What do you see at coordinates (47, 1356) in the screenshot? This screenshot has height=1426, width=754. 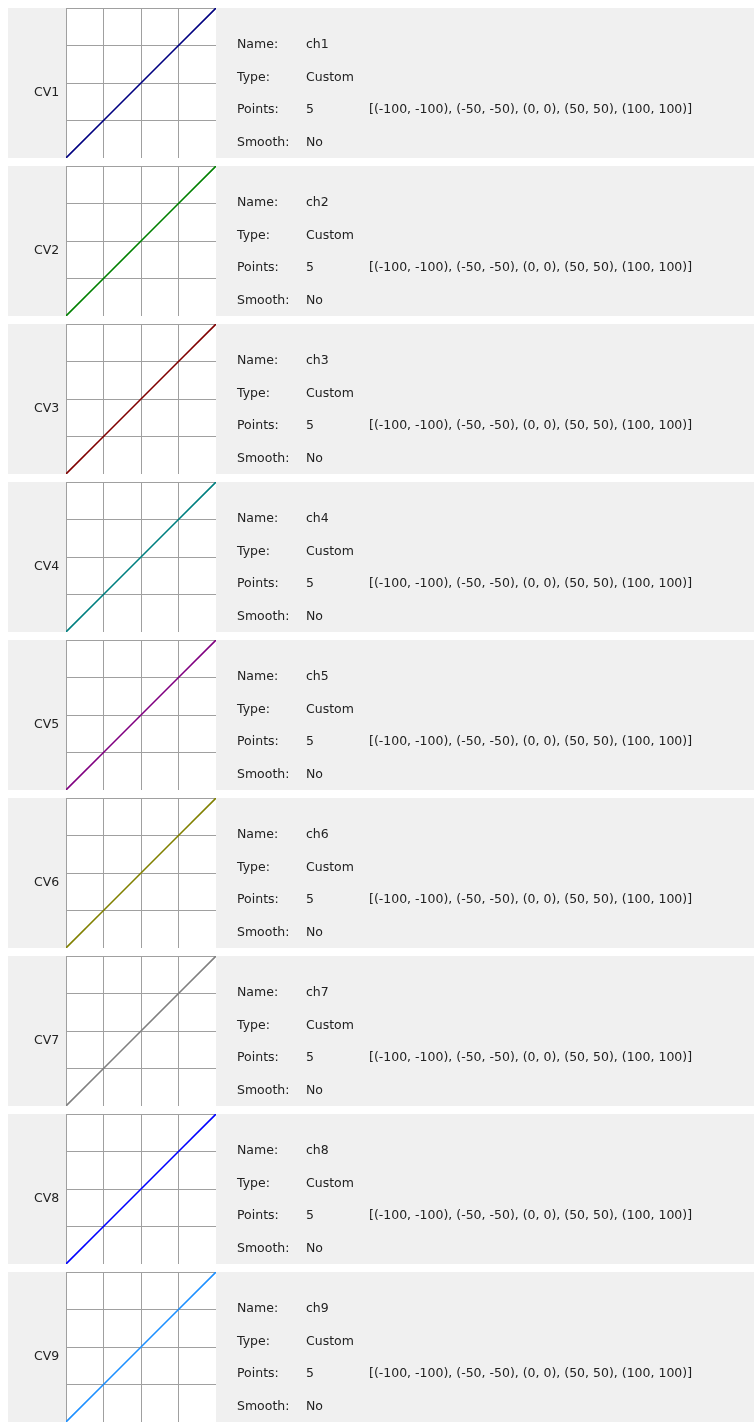 I see `text: CV9` at bounding box center [47, 1356].